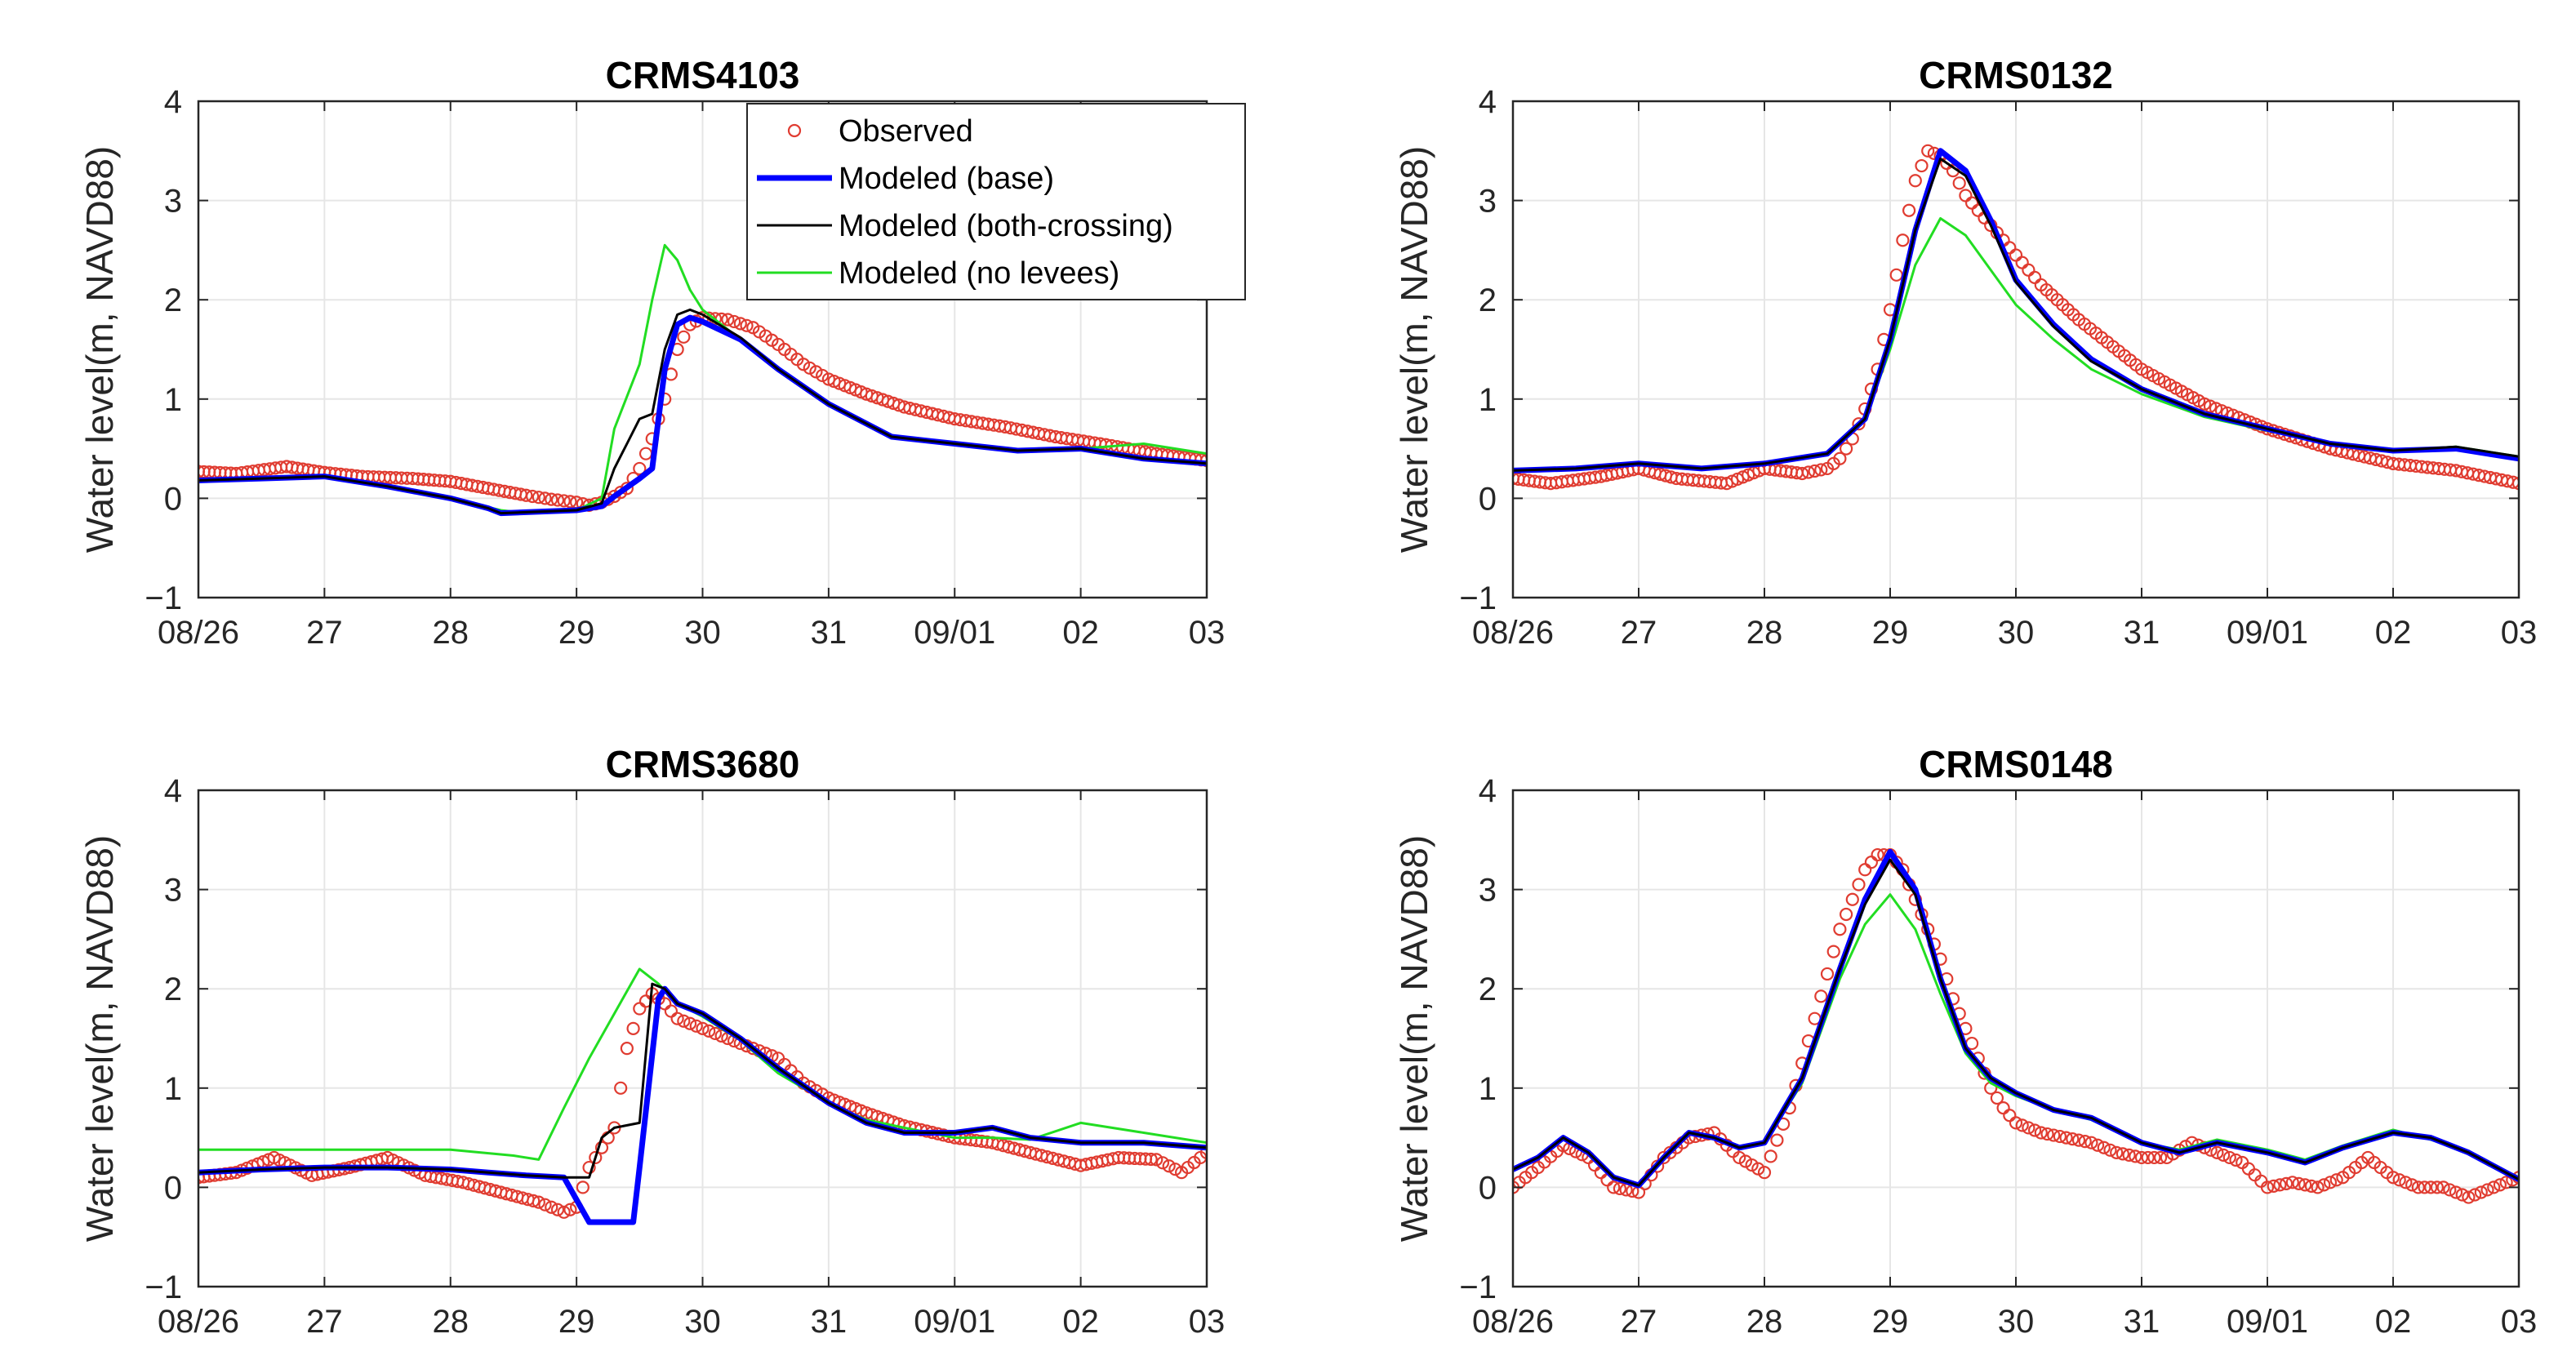  What do you see at coordinates (906, 131) in the screenshot?
I see `legend-label: Observed` at bounding box center [906, 131].